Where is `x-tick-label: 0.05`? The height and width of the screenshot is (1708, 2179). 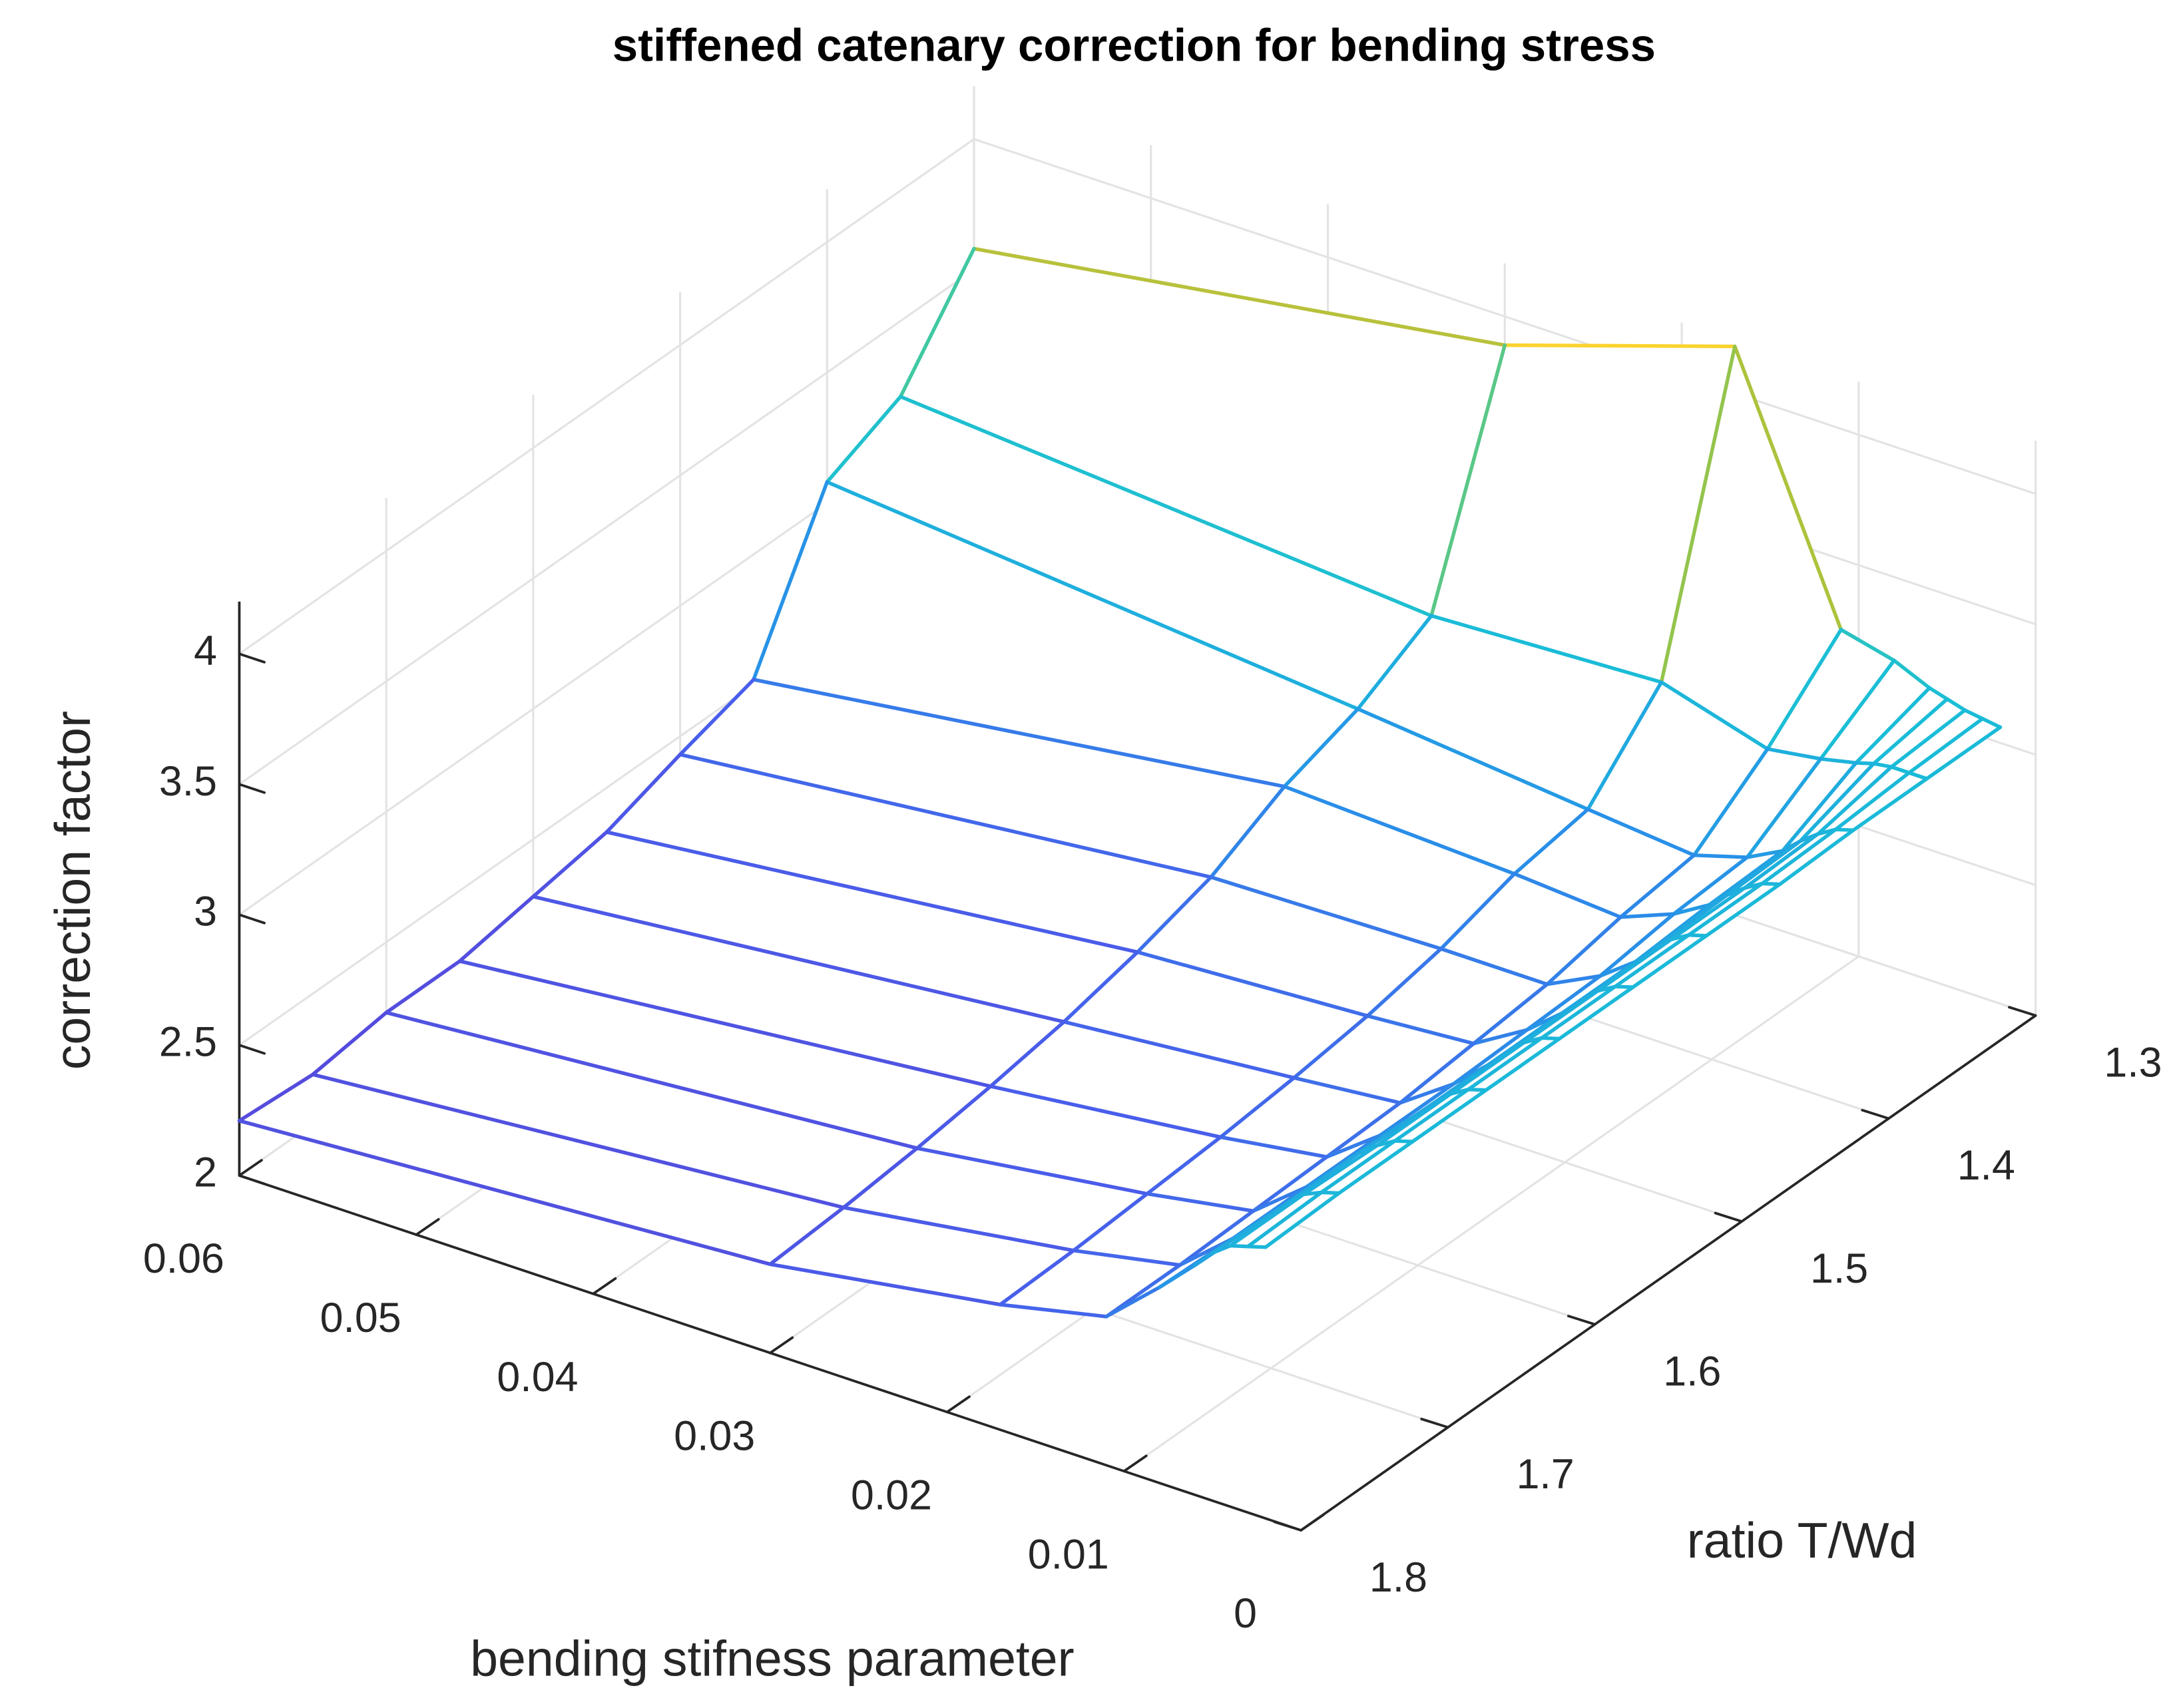
x-tick-label: 0.05 is located at coordinates (361, 1318).